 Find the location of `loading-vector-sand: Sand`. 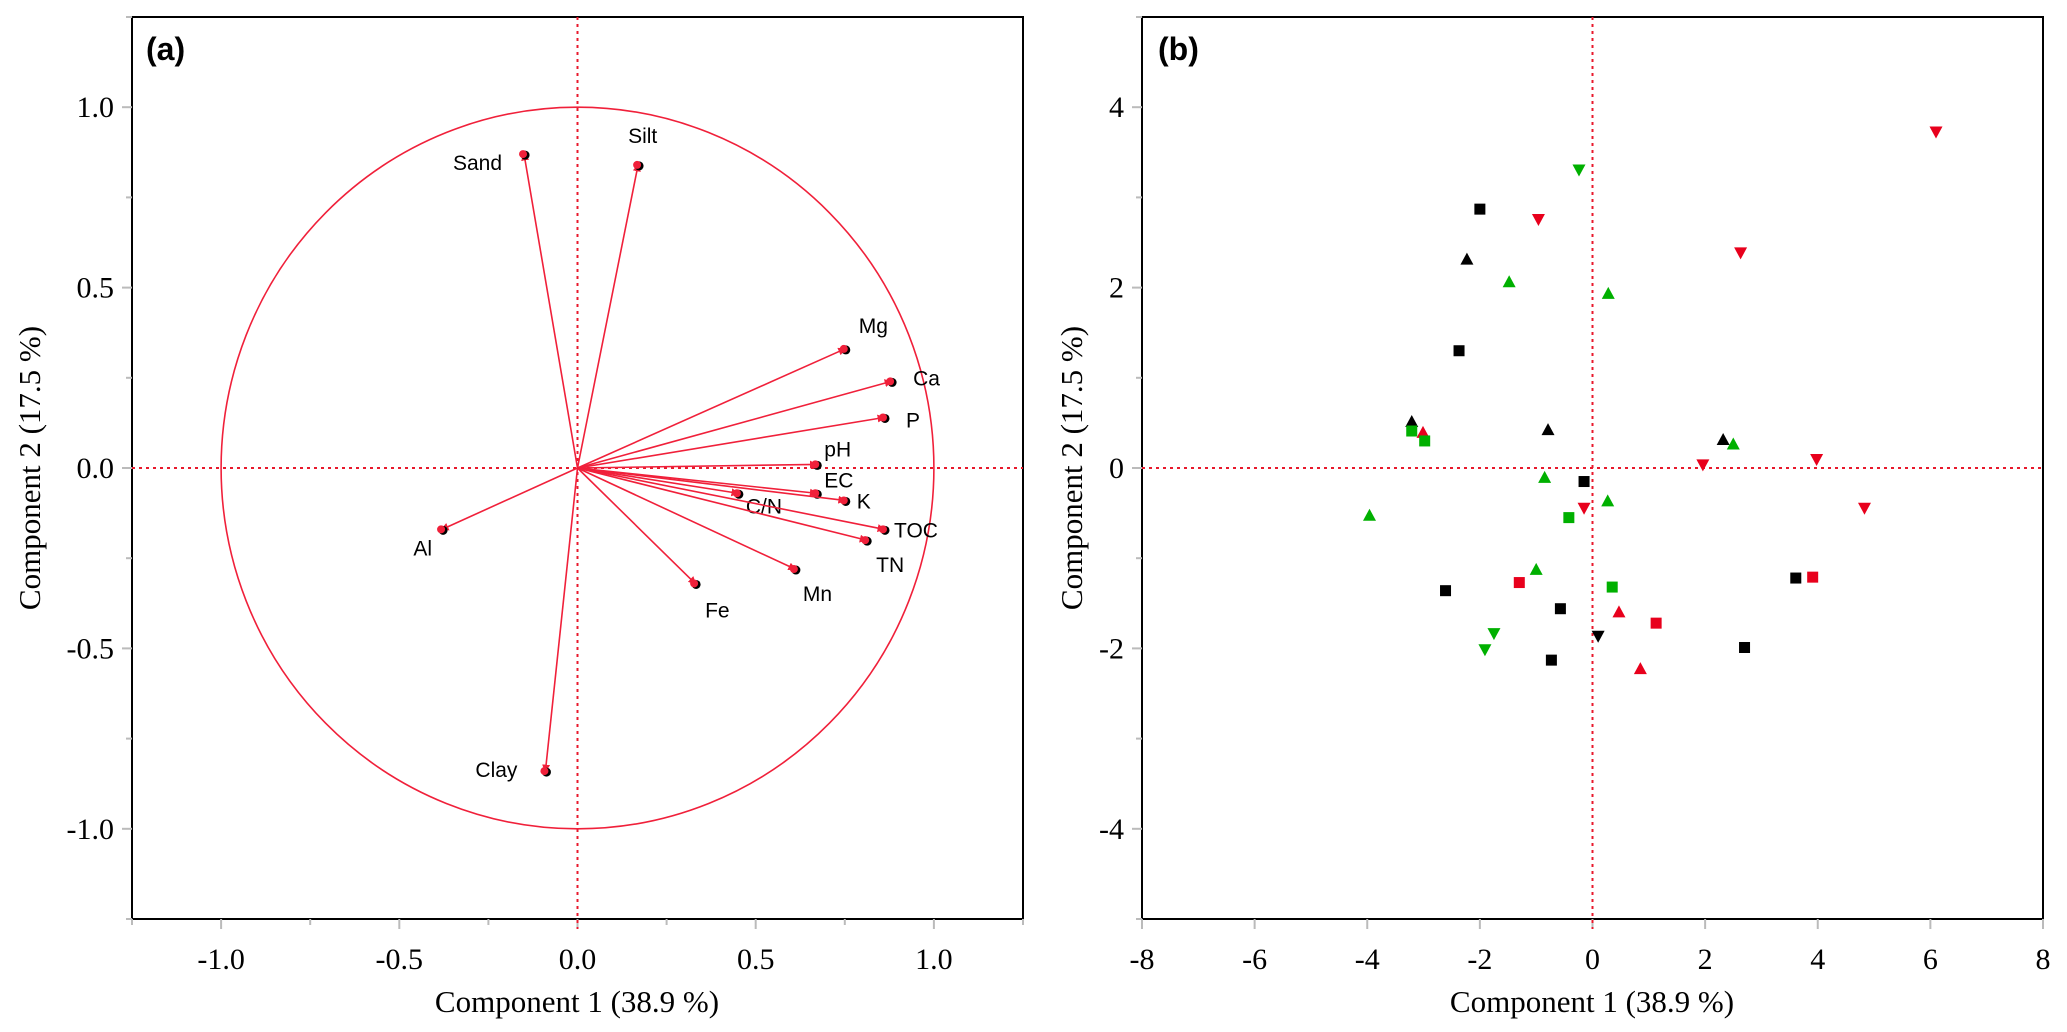

loading-vector-sand: Sand is located at coordinates (516, 309).